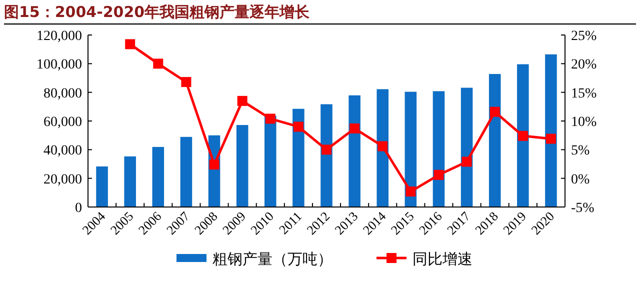 The height and width of the screenshot is (302, 640). Describe the element at coordinates (580, 180) in the screenshot. I see `y2-tick-label: 0%` at that location.